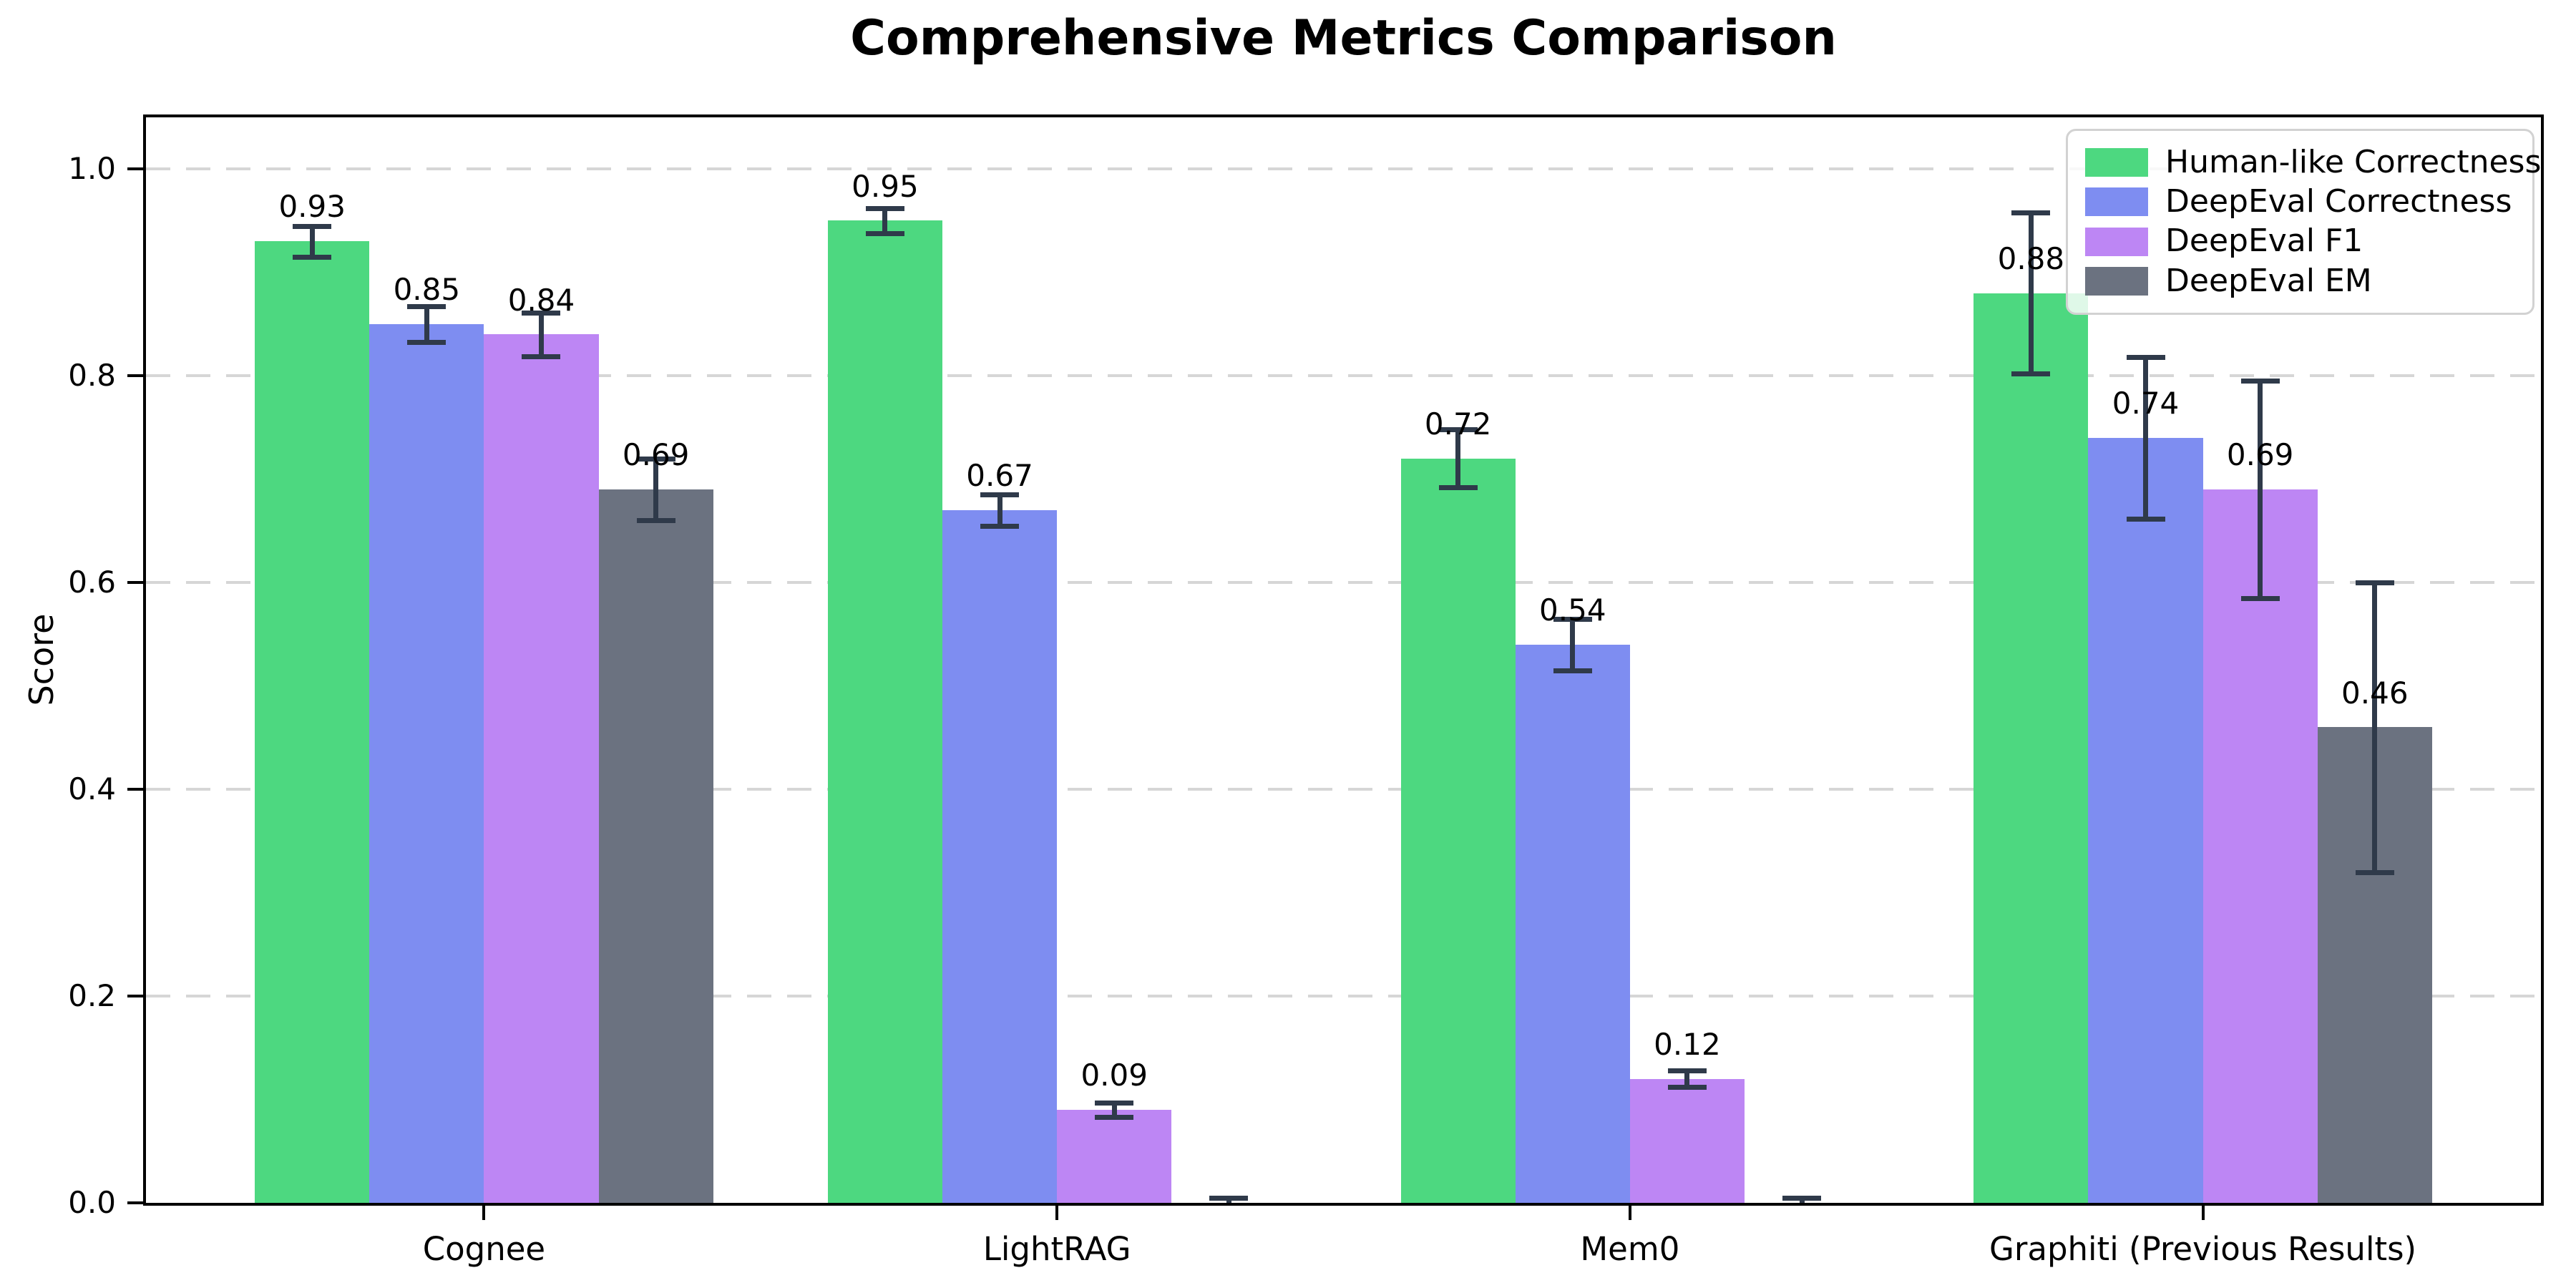 This screenshot has width=2576, height=1288. What do you see at coordinates (41, 659) in the screenshot?
I see `y-axis-label: Score` at bounding box center [41, 659].